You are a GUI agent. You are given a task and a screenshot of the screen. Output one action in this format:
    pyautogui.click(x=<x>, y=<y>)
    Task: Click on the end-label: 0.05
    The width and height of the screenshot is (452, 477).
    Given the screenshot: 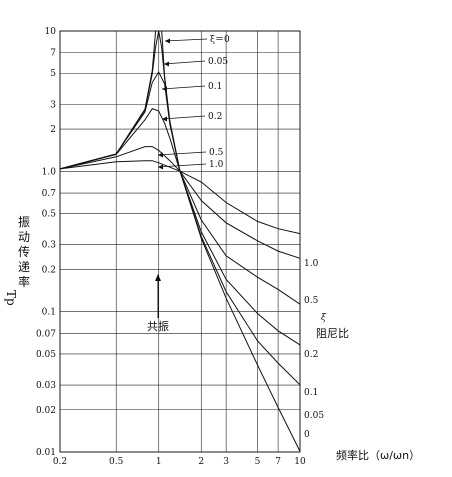 What is the action you would take?
    pyautogui.click(x=314, y=416)
    